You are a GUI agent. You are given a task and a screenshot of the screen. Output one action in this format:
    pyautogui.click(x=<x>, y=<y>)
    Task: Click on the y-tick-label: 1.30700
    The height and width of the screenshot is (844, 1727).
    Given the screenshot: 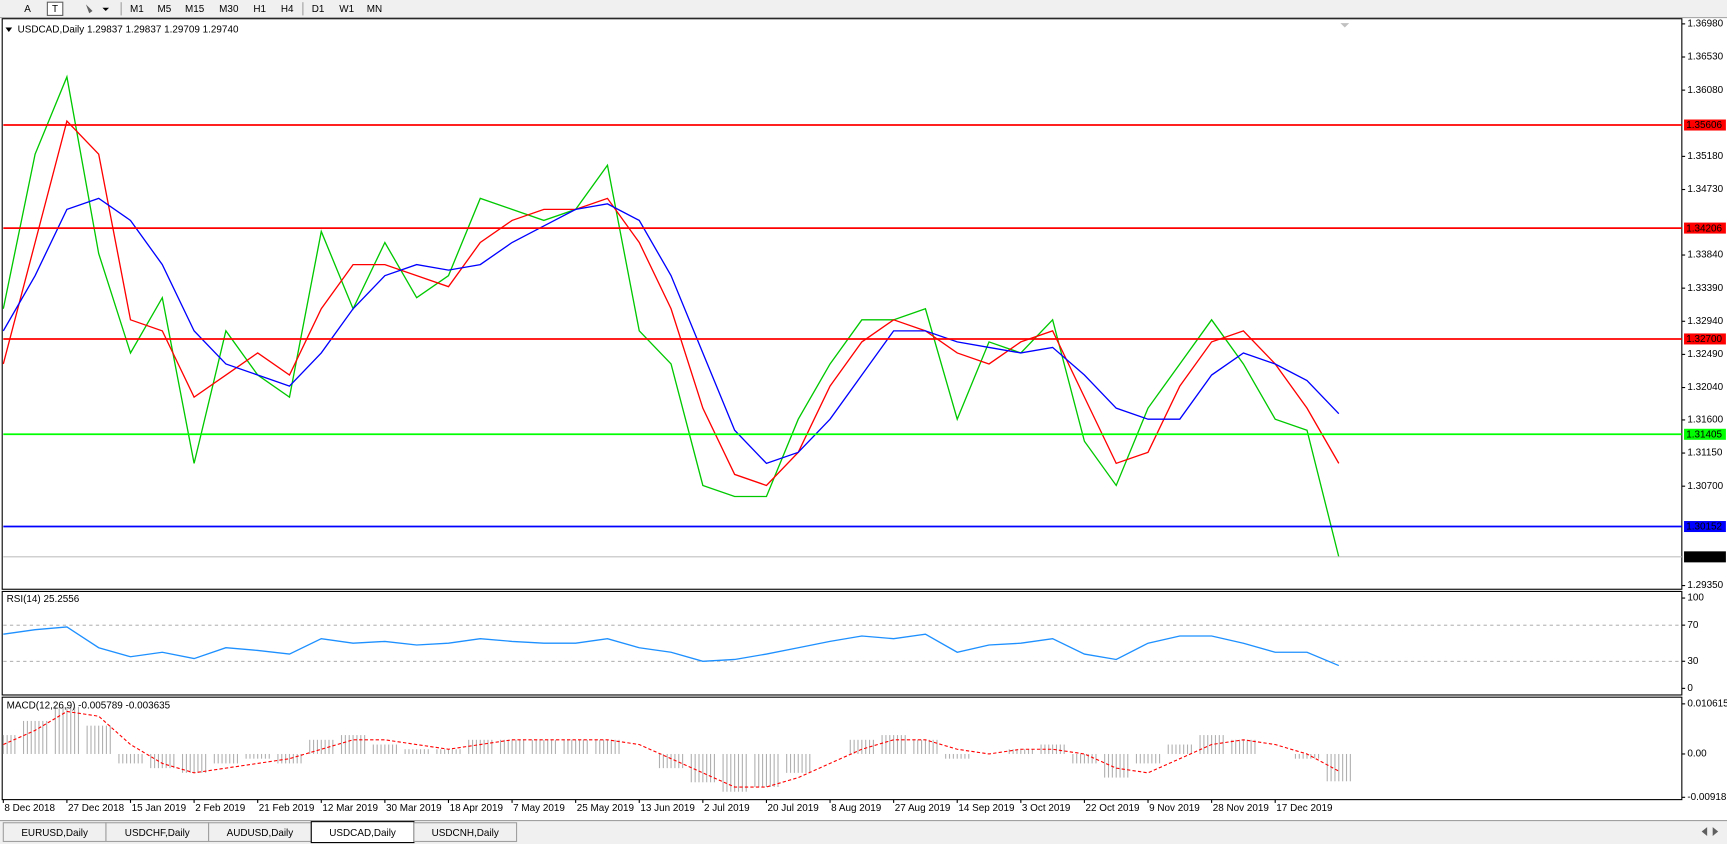 What is the action you would take?
    pyautogui.click(x=1705, y=486)
    